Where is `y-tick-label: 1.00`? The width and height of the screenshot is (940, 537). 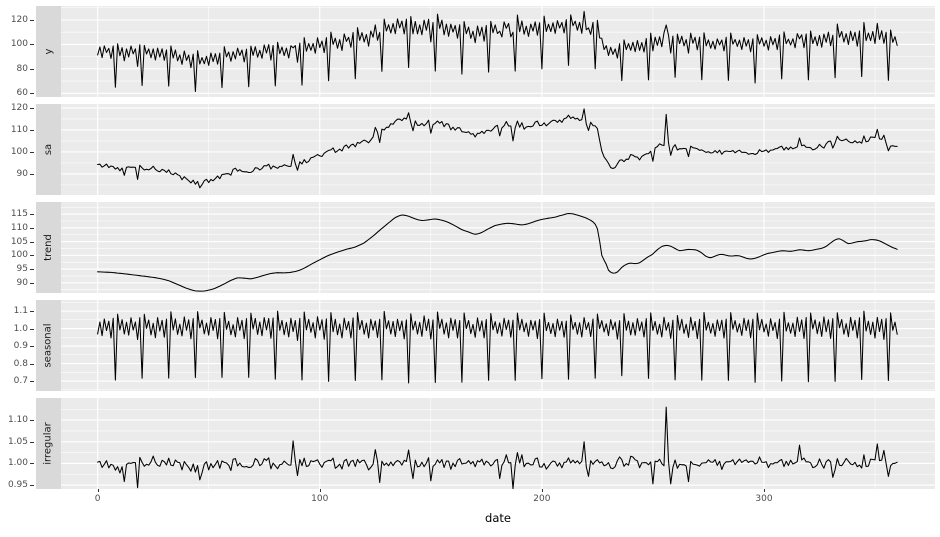 y-tick-label: 1.00 is located at coordinates (17, 463).